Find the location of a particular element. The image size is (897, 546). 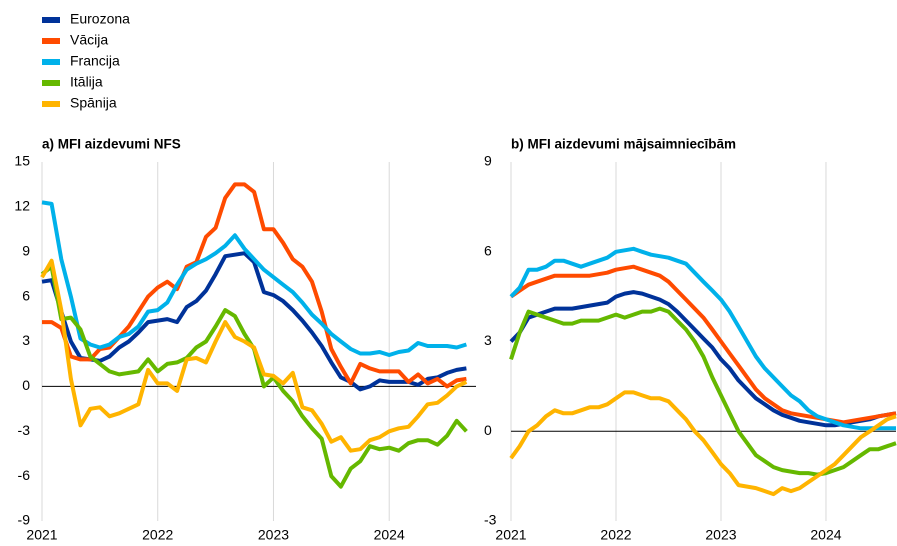

y-tick-label: 12 is located at coordinates (22, 206).